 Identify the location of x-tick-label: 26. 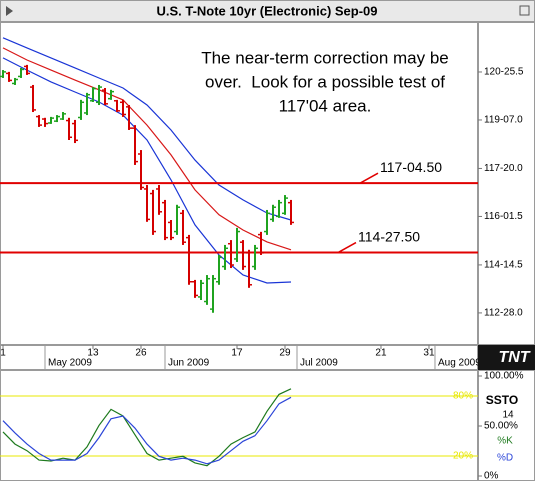
(141, 353).